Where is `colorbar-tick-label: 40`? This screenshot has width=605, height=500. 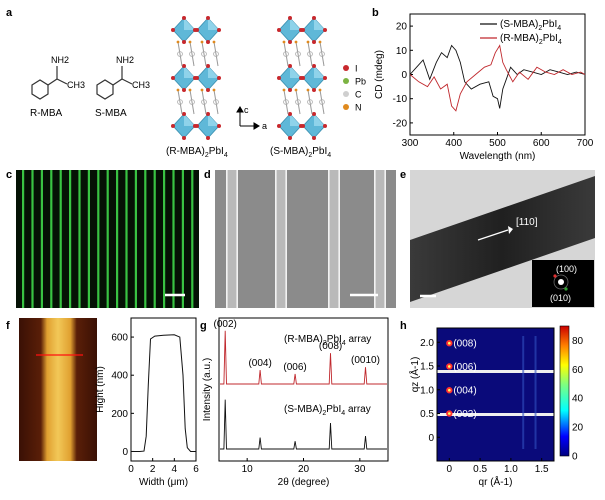
colorbar-tick-label: 40 is located at coordinates (578, 399).